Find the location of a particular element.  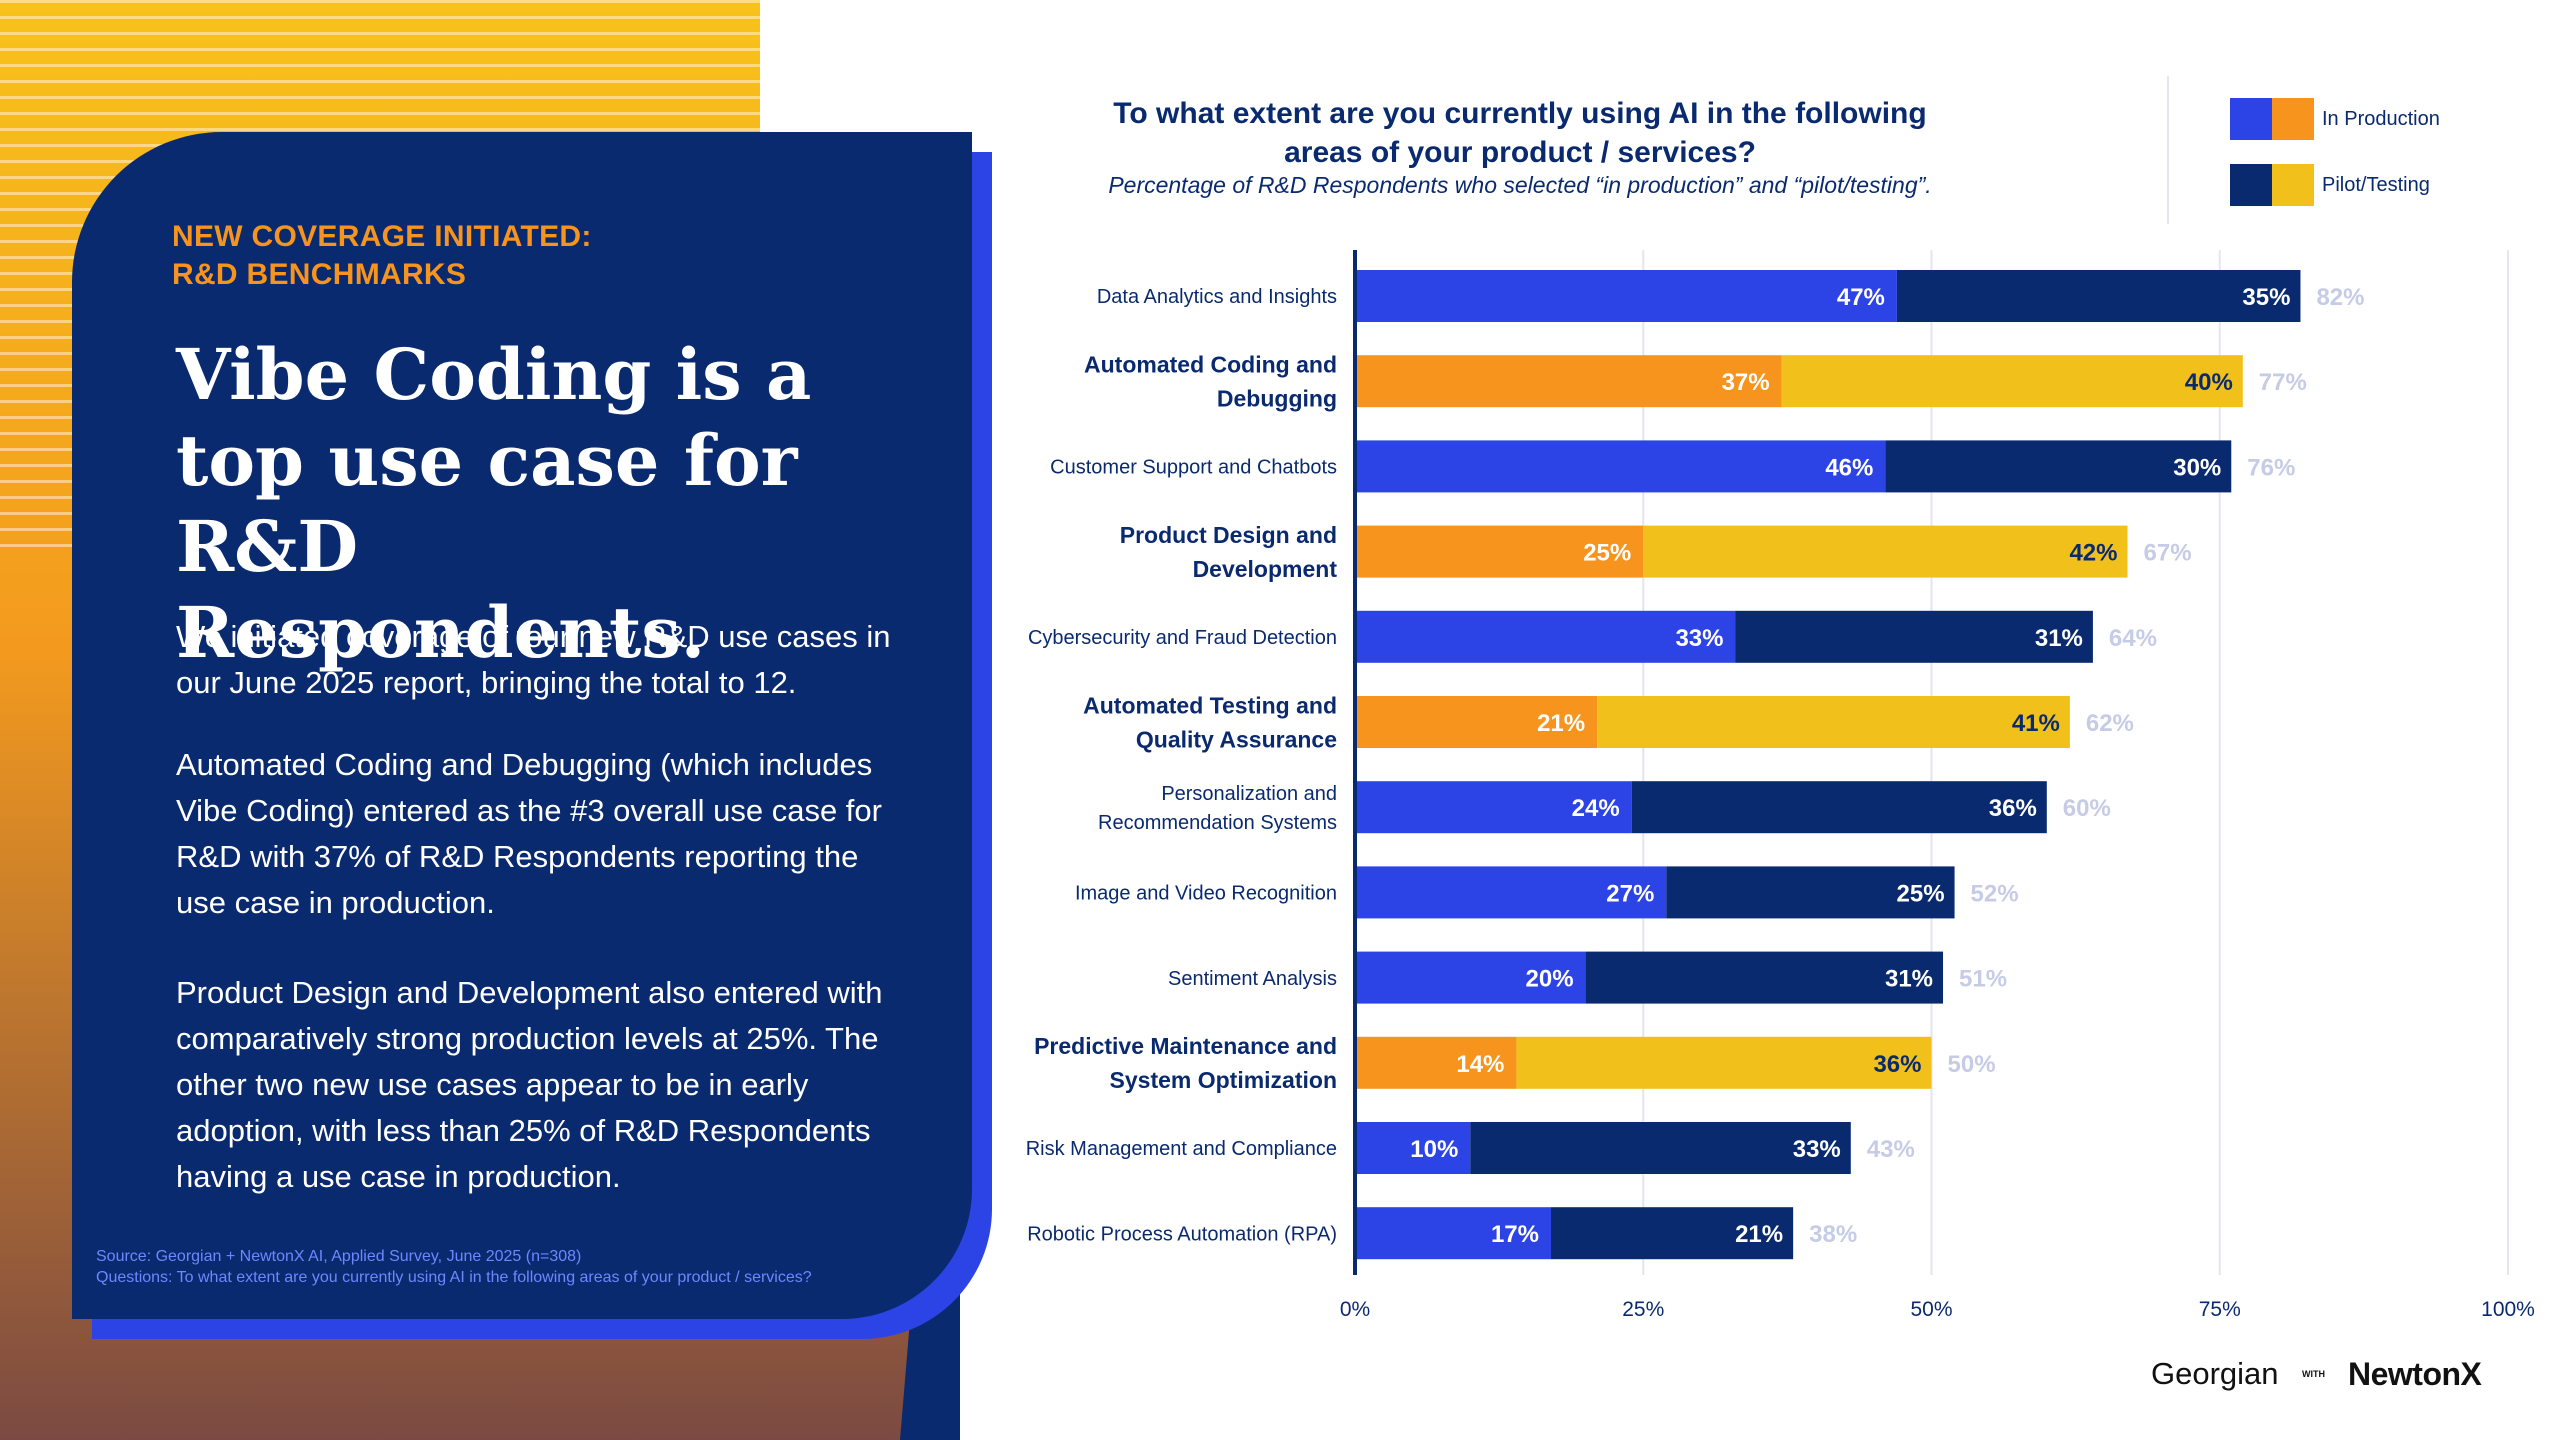

value-label-production: 20% is located at coordinates (1550, 979).